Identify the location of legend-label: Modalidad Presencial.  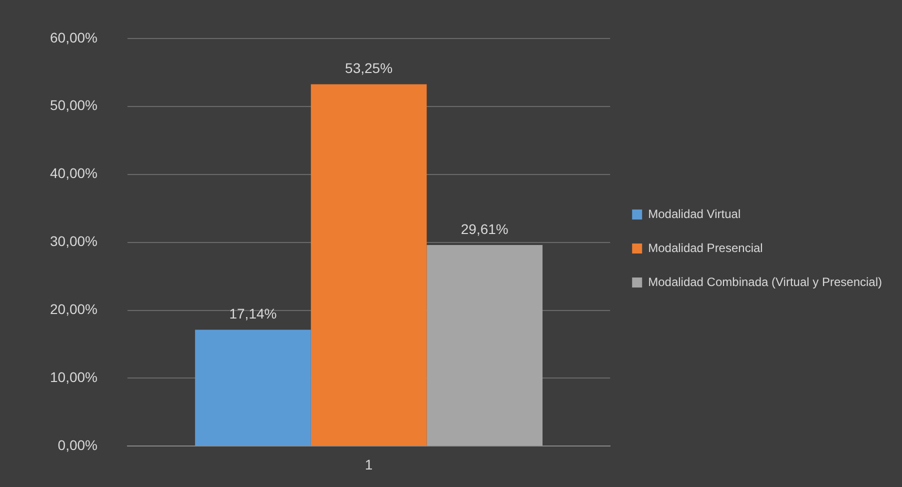
(705, 247).